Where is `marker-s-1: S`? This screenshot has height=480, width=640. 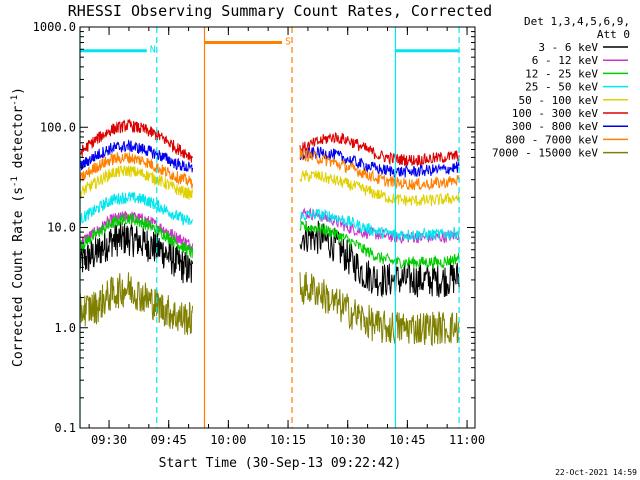
marker-s-1: S is located at coordinates (248, 227).